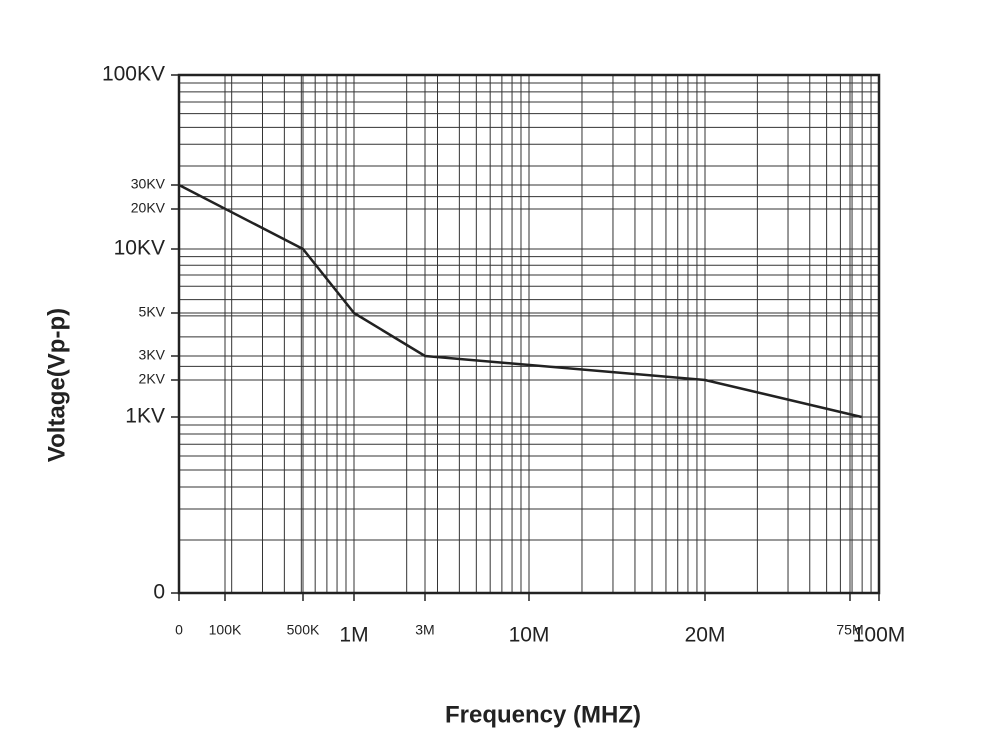 The image size is (982, 755). Describe the element at coordinates (145, 416) in the screenshot. I see `y-tick-label: 1KV` at that location.